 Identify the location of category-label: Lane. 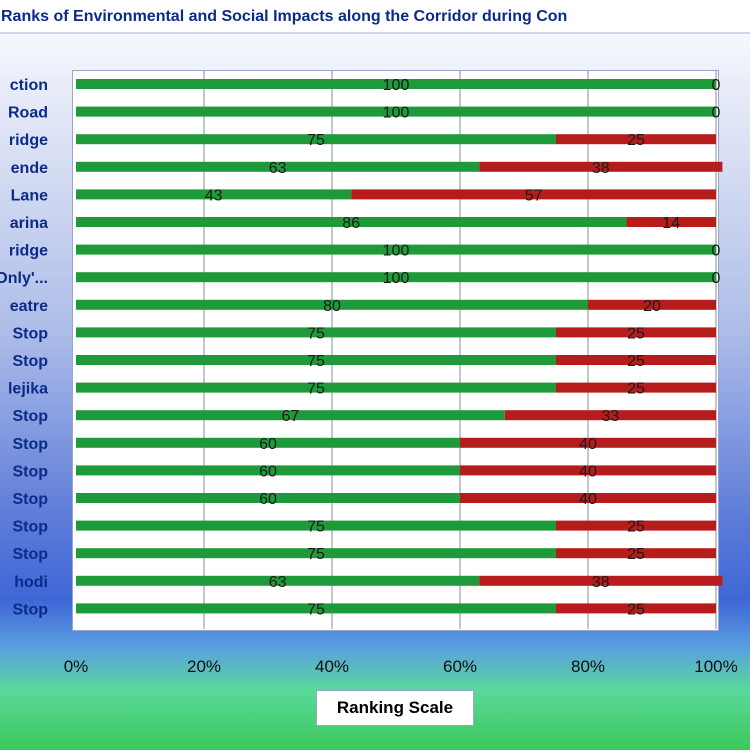
(29, 195).